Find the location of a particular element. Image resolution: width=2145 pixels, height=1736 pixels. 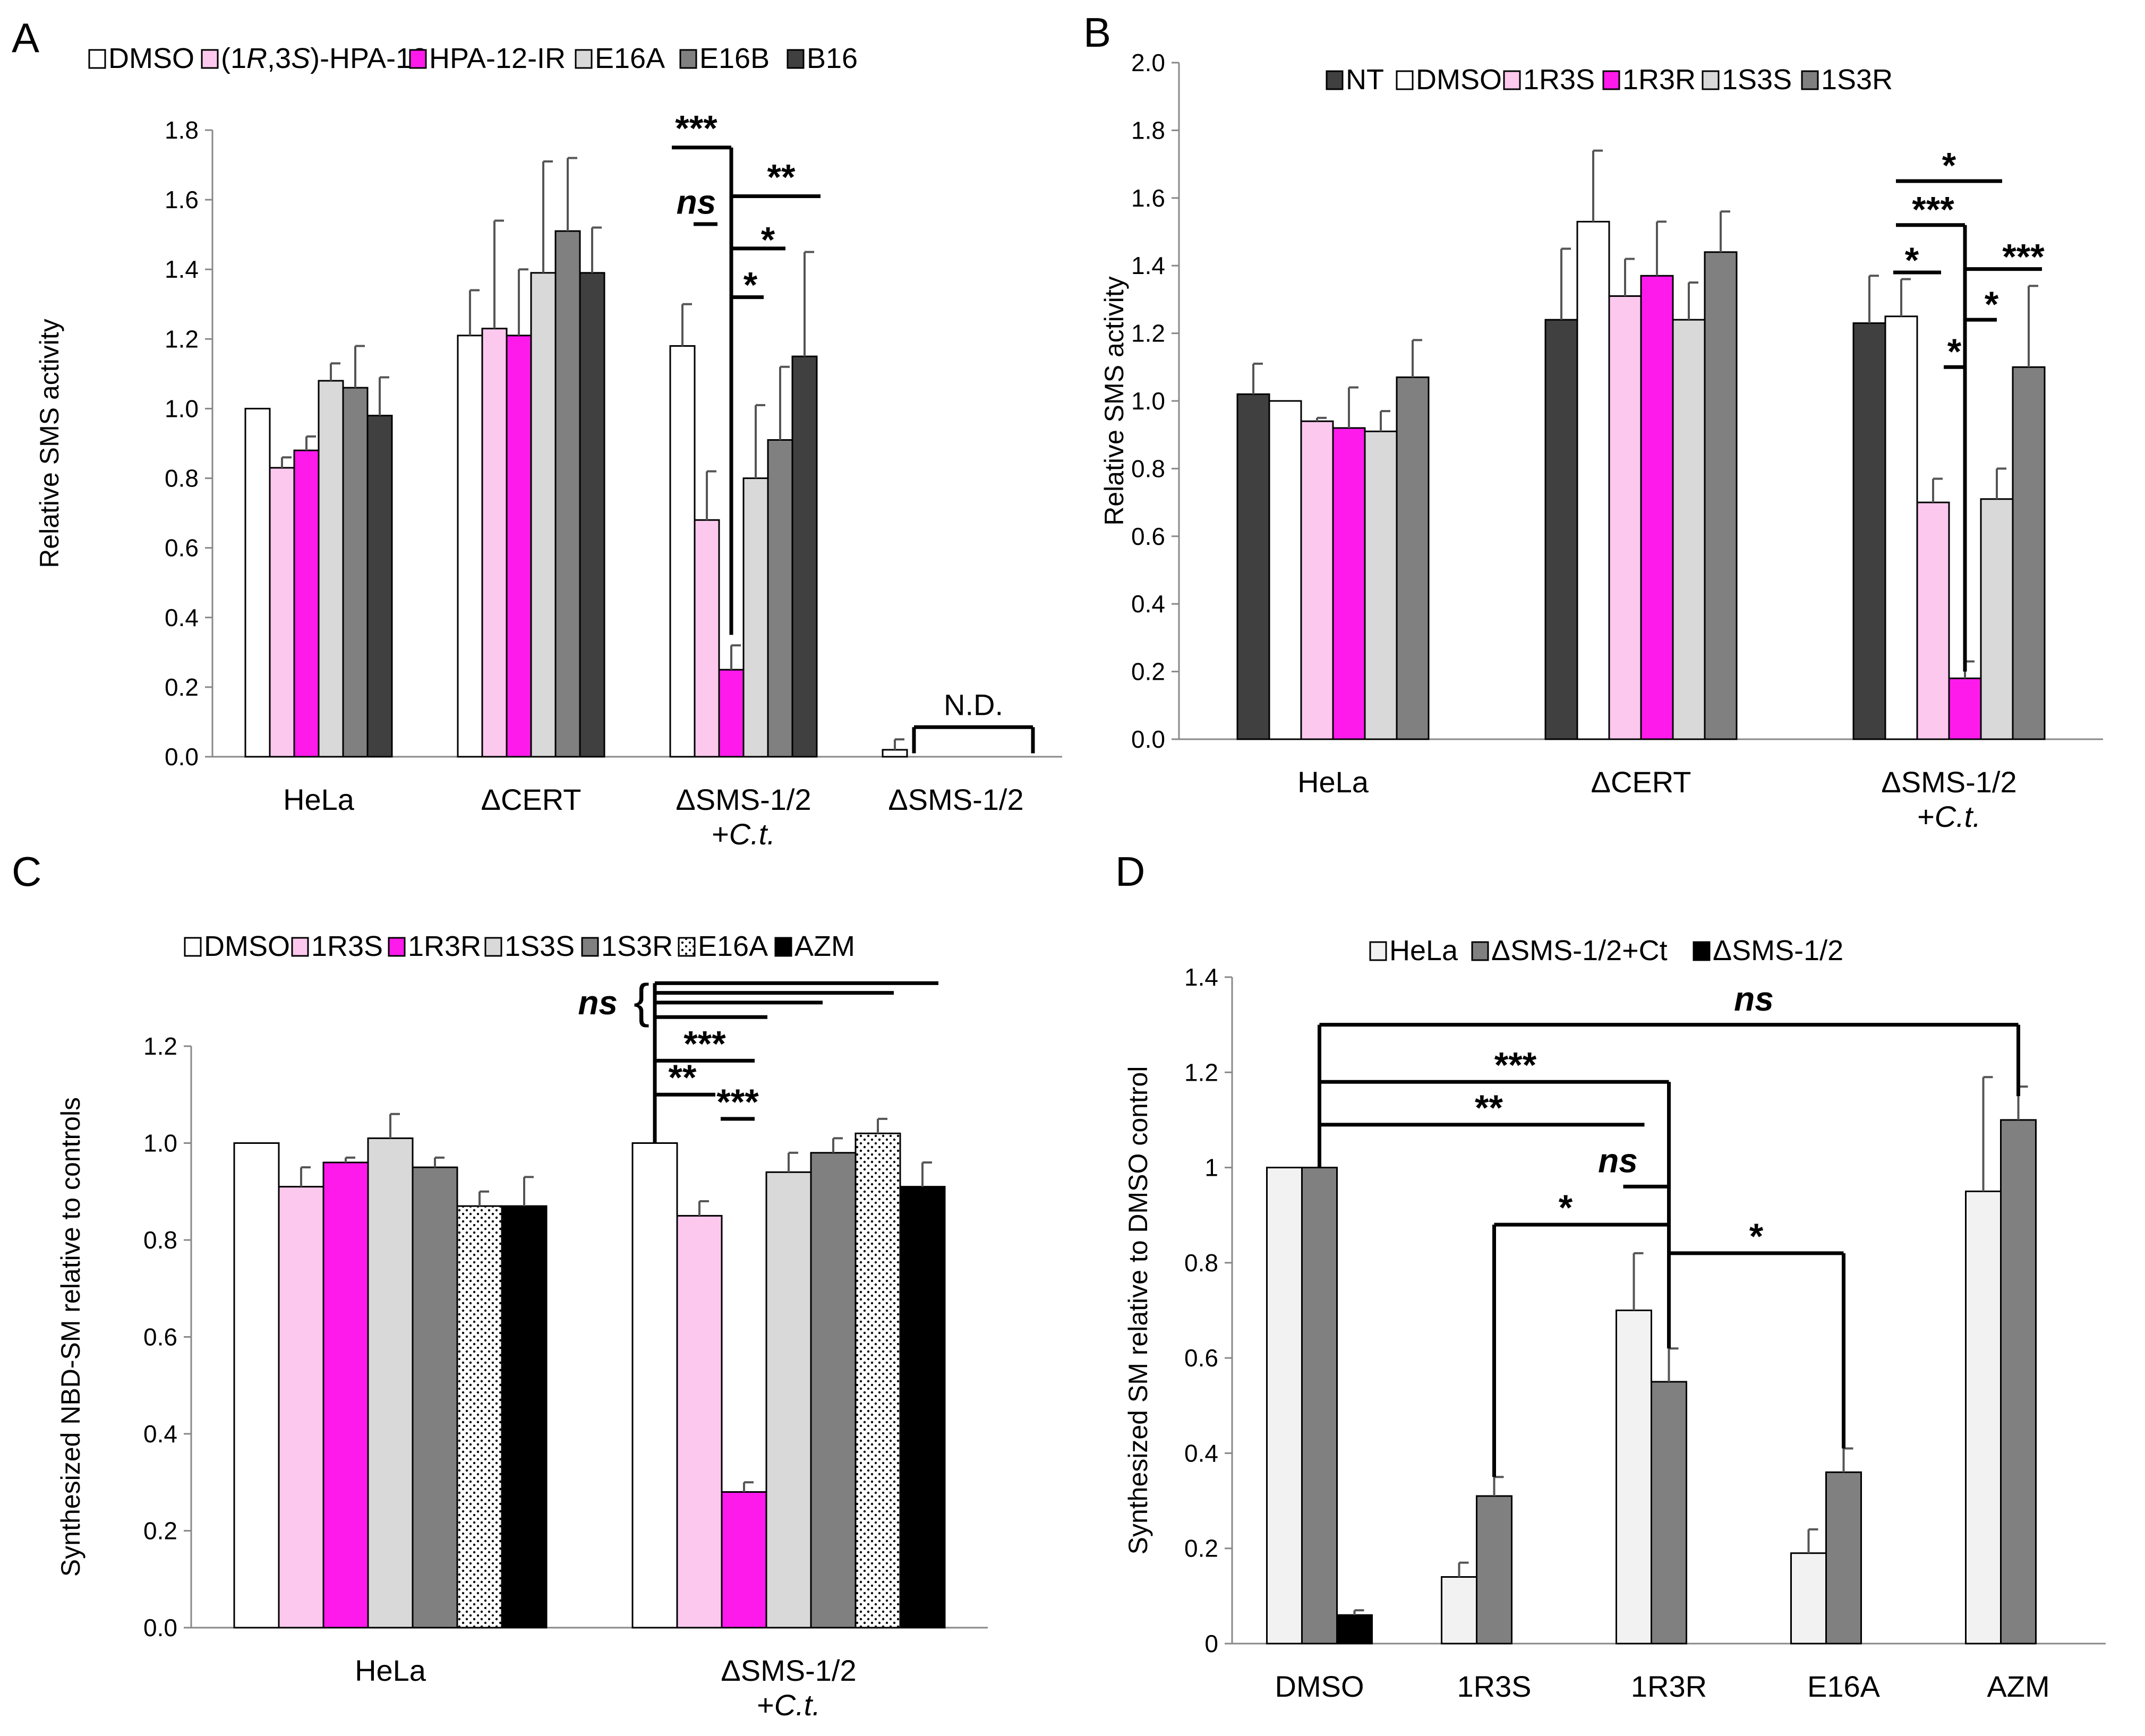

y-tick-label: 1 is located at coordinates (1211, 1168).